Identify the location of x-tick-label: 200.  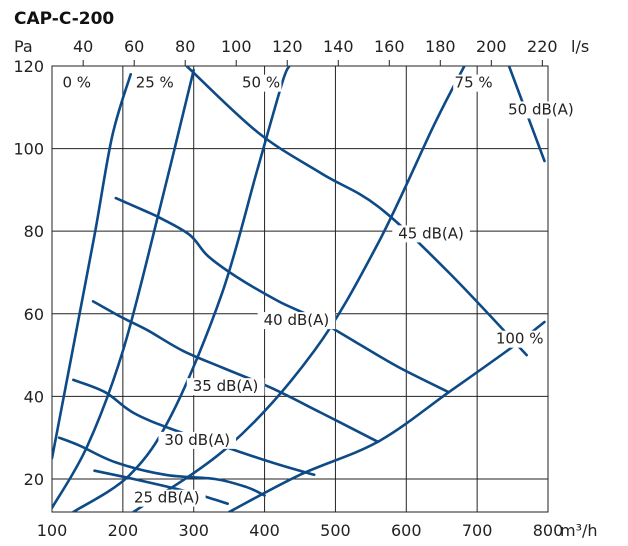
(123, 530).